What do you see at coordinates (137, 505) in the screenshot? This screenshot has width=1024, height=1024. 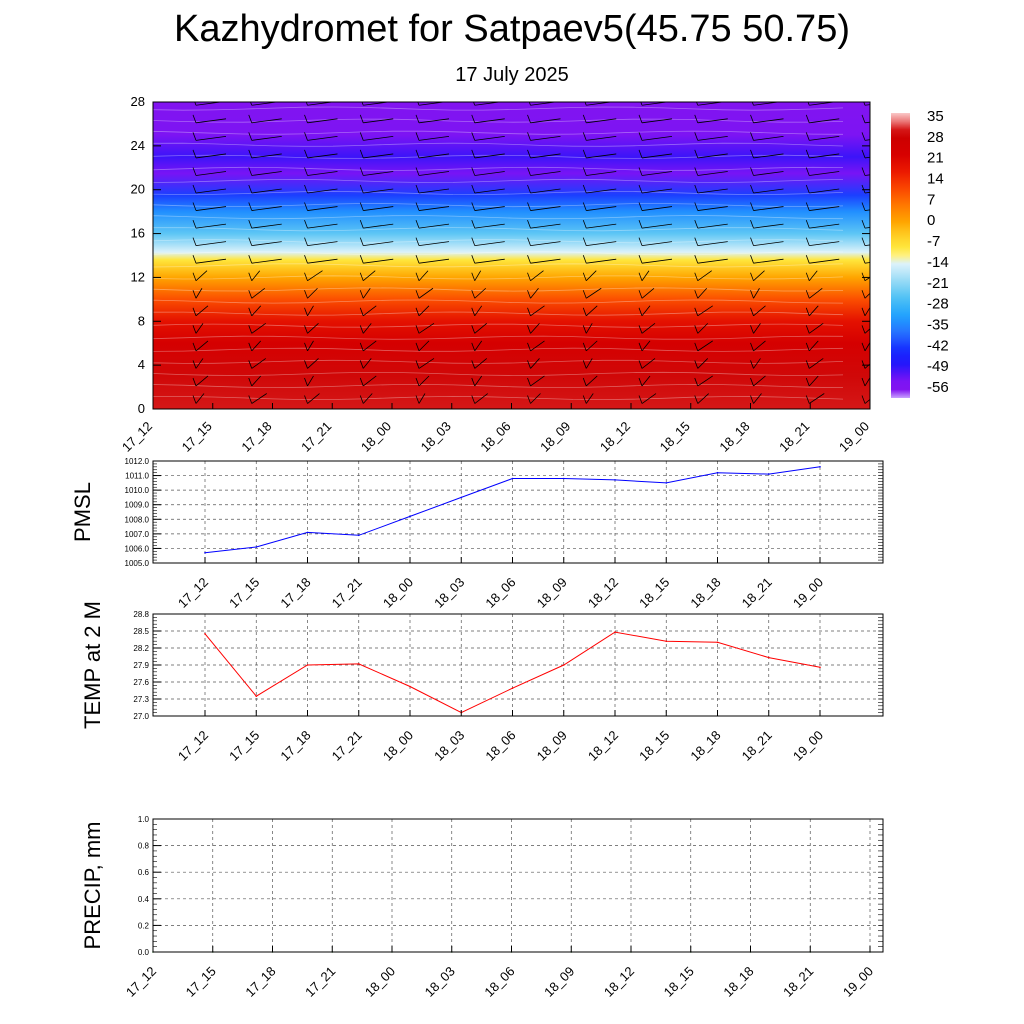 I see `y-tick-label: 1009.0` at bounding box center [137, 505].